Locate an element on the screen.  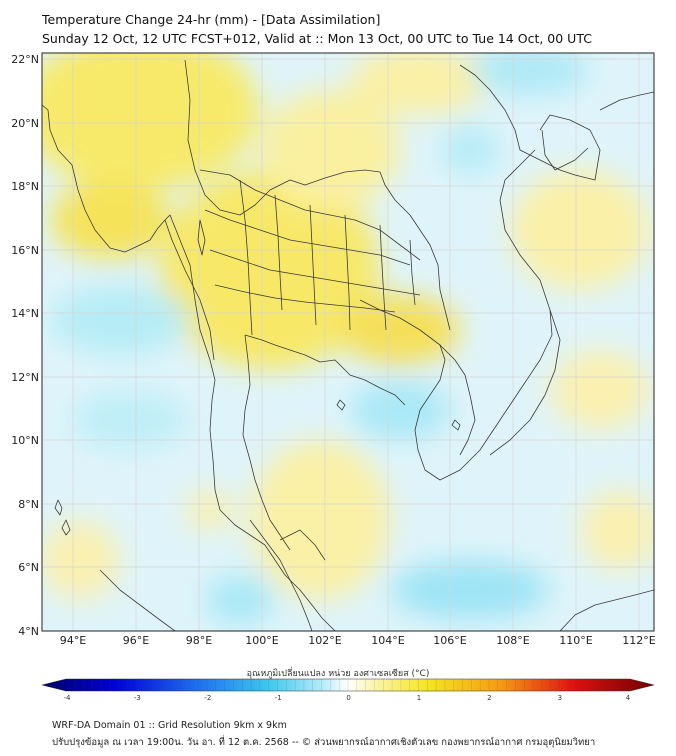
colorbar-tick: 3 is located at coordinates (560, 698).